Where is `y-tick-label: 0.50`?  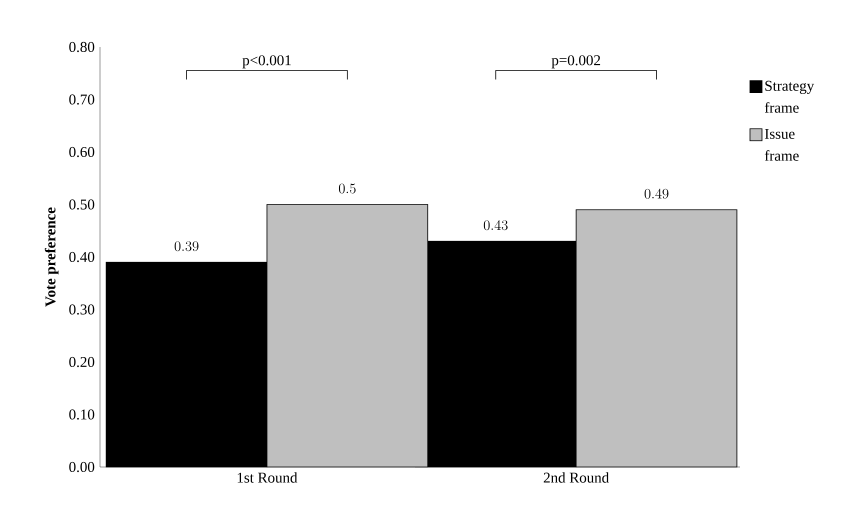 y-tick-label: 0.50 is located at coordinates (81, 204).